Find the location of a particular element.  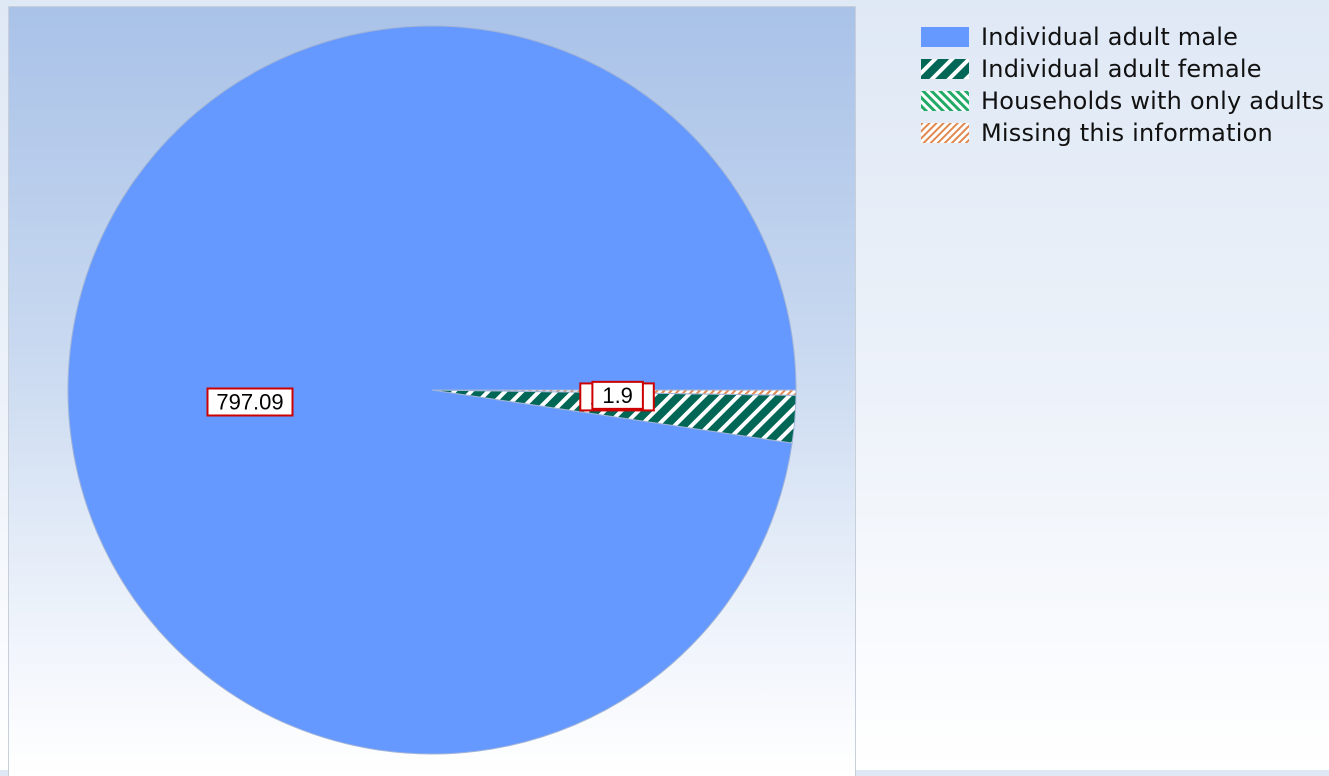

data-label-missing-this-information: 1.9 is located at coordinates (617, 395).